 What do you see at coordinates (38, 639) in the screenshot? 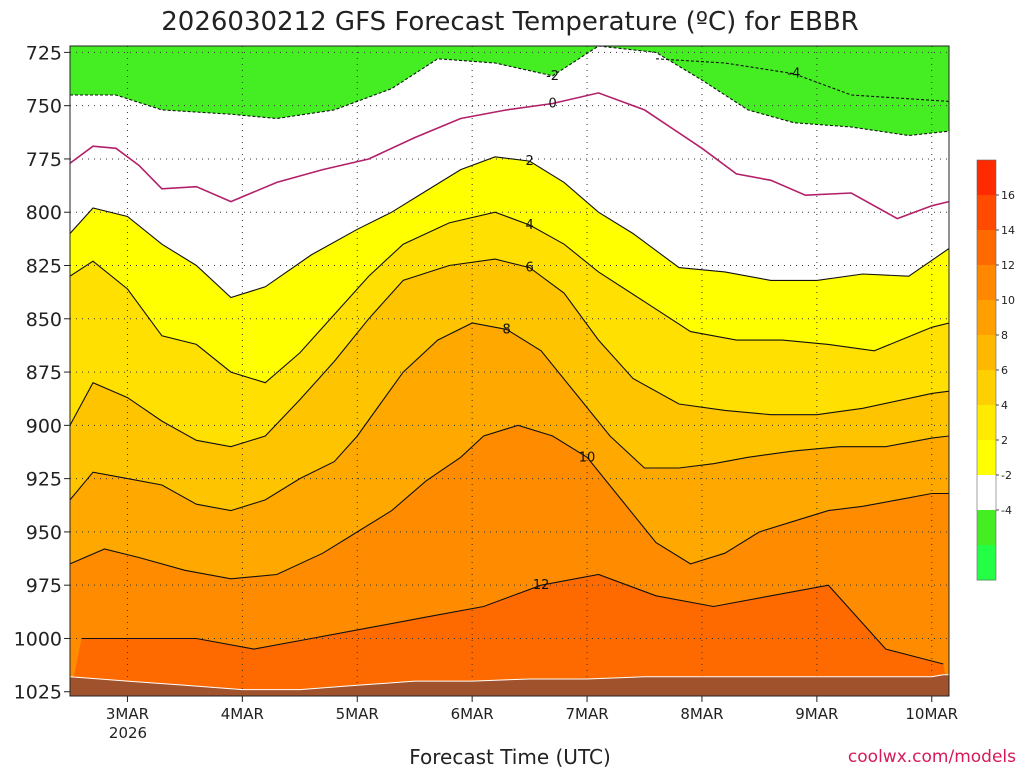
I see `y-tick-label: 1000` at bounding box center [38, 639].